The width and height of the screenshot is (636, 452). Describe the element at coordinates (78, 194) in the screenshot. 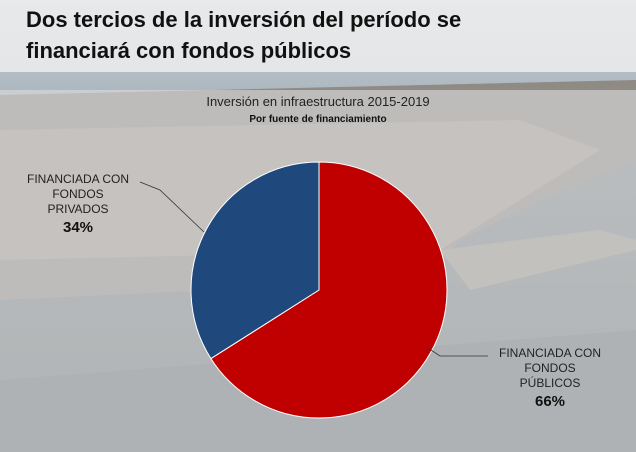

I see `slice-label-privados-line-2: FONDOS` at that location.